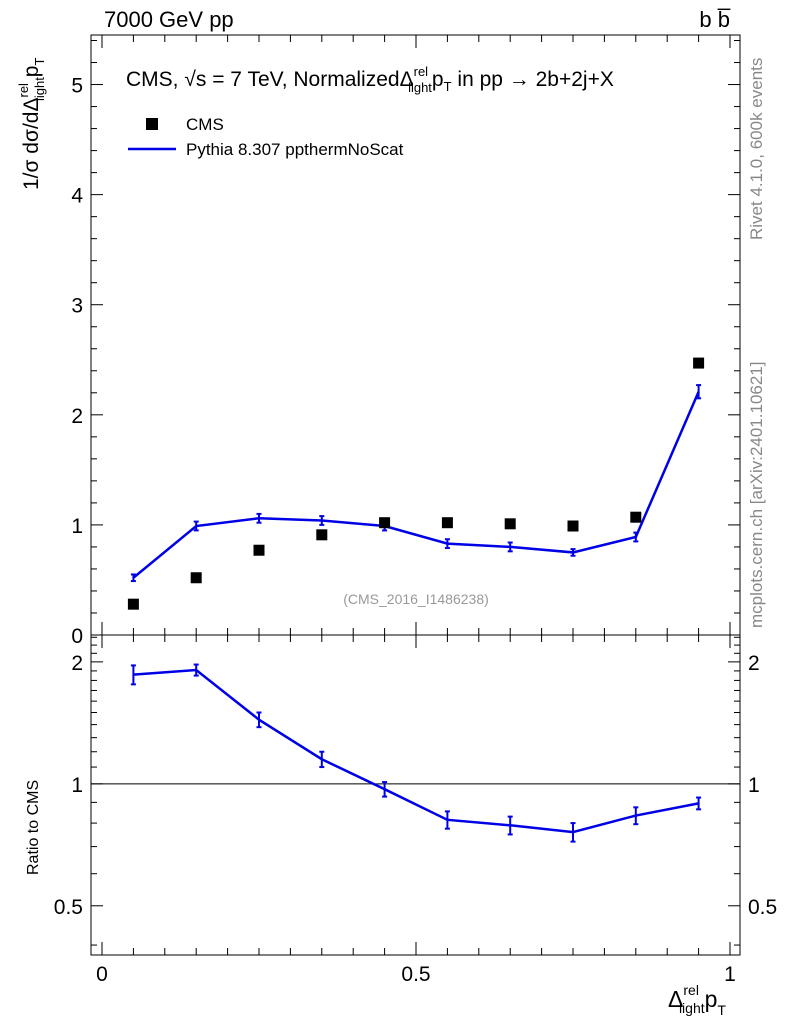  Describe the element at coordinates (754, 785) in the screenshot. I see `ratio-y-tick-label-right: 1` at that location.